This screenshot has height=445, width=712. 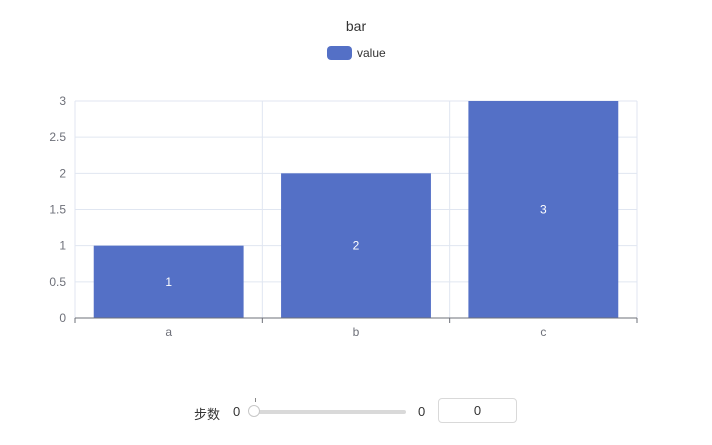 What do you see at coordinates (339, 53) in the screenshot?
I see `legend-swatch` at bounding box center [339, 53].